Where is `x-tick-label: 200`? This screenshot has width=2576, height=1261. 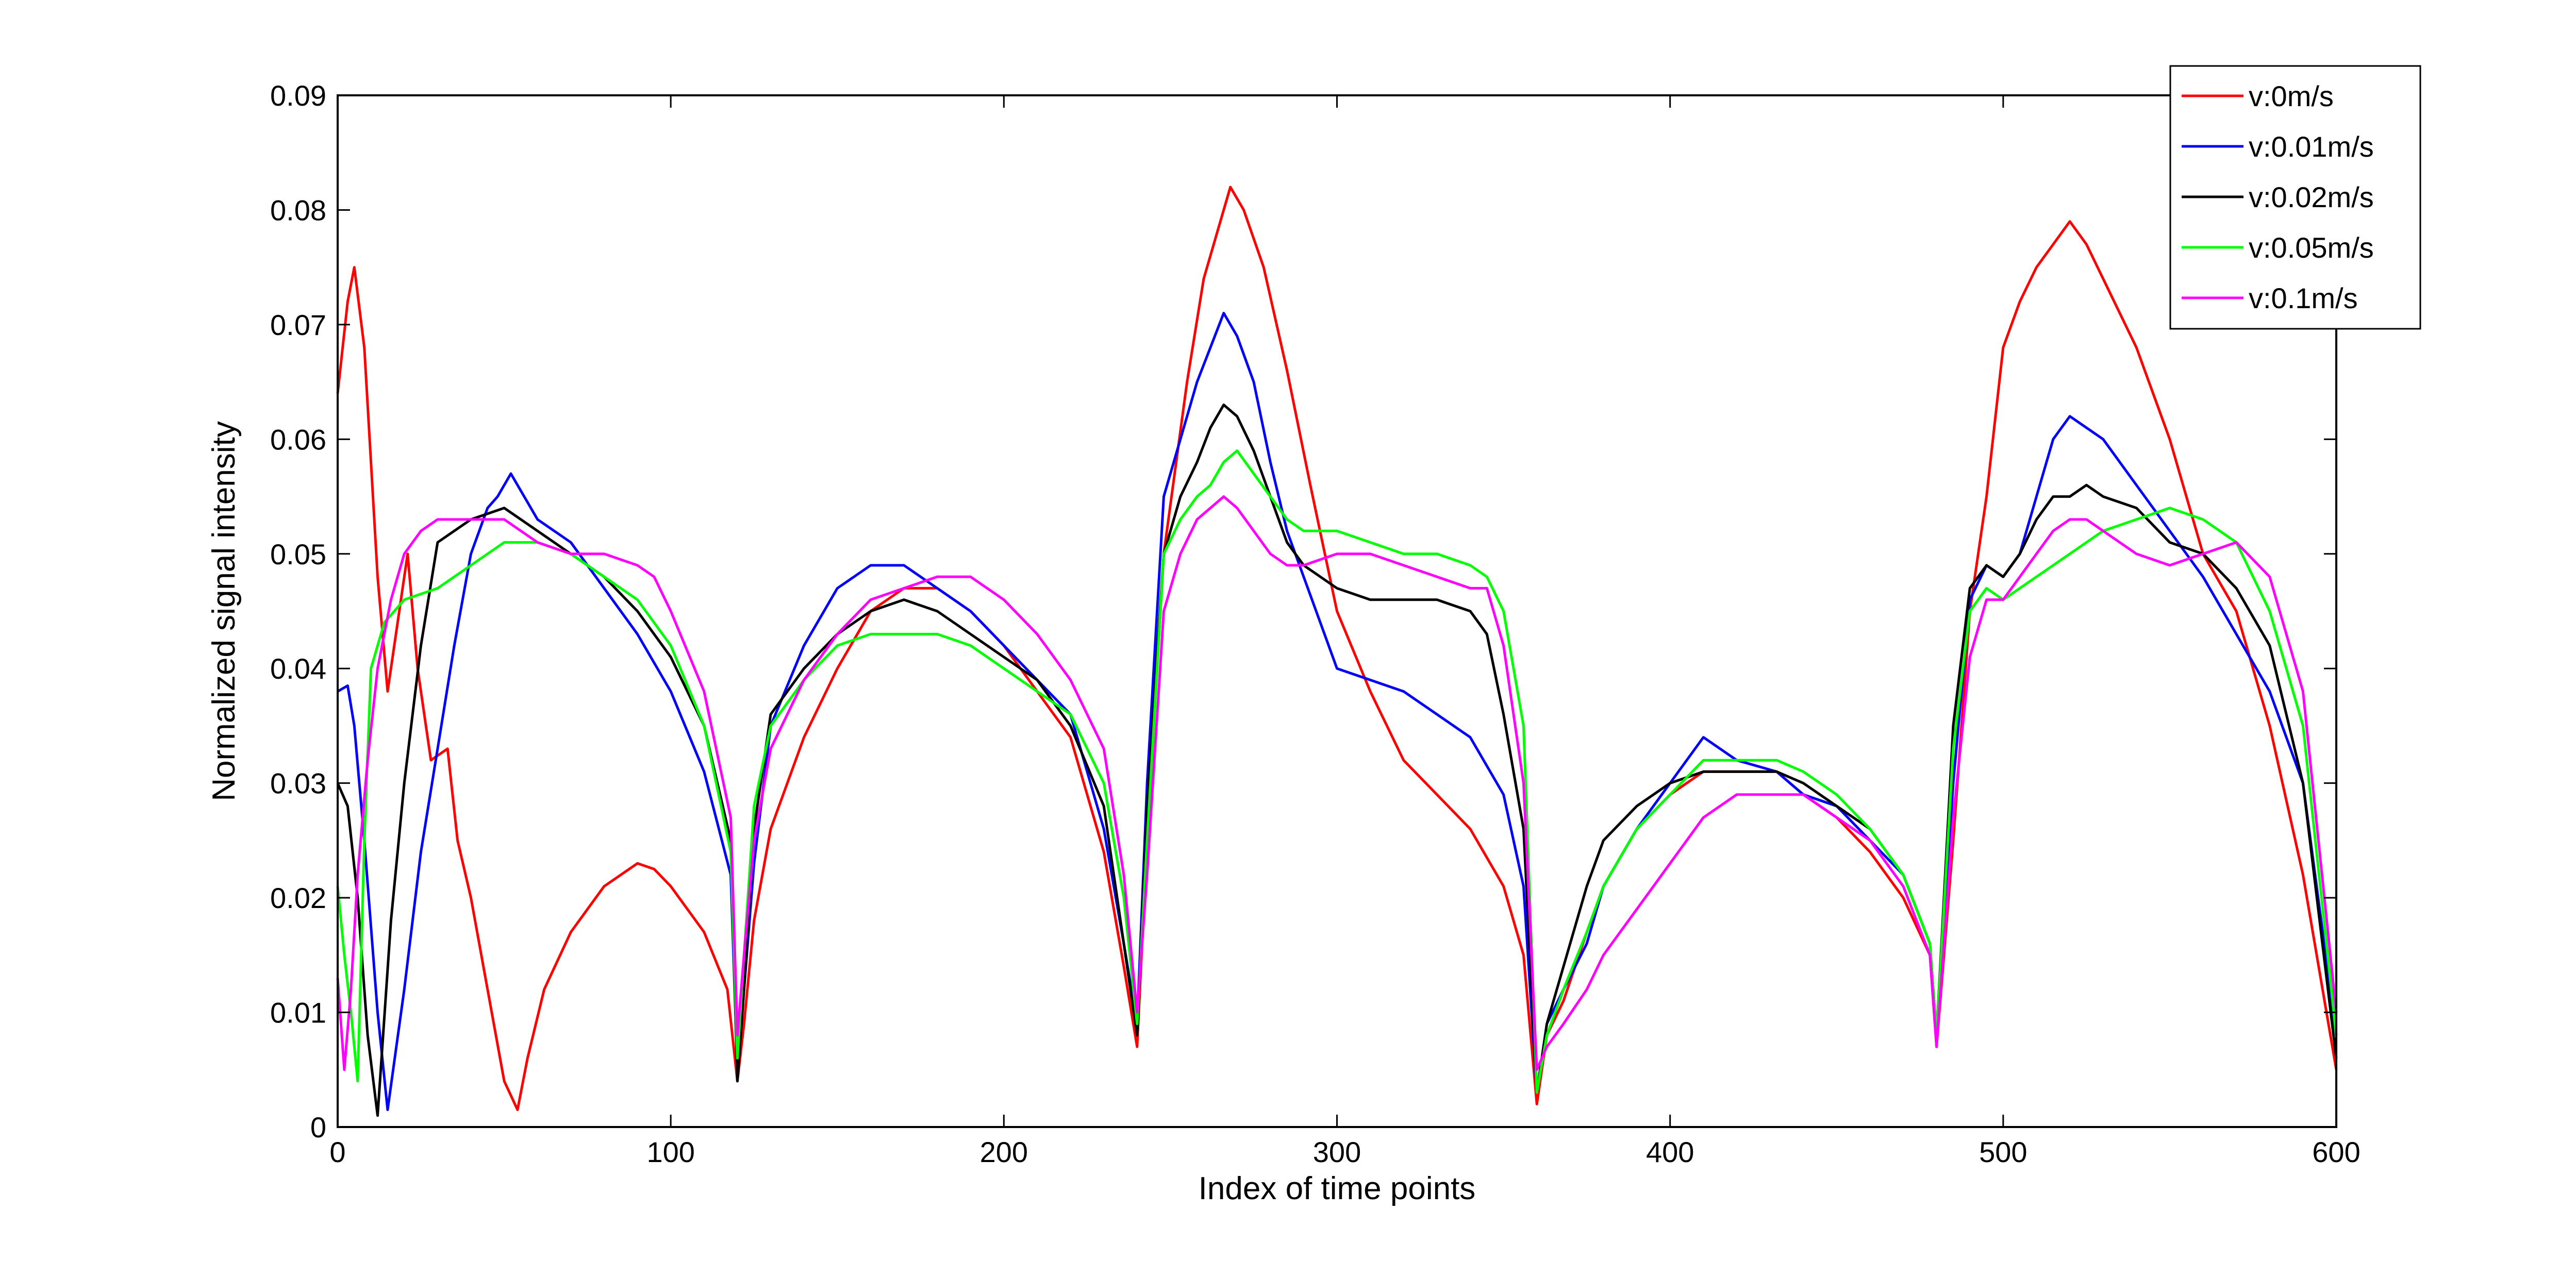
x-tick-label: 200 is located at coordinates (1004, 1152).